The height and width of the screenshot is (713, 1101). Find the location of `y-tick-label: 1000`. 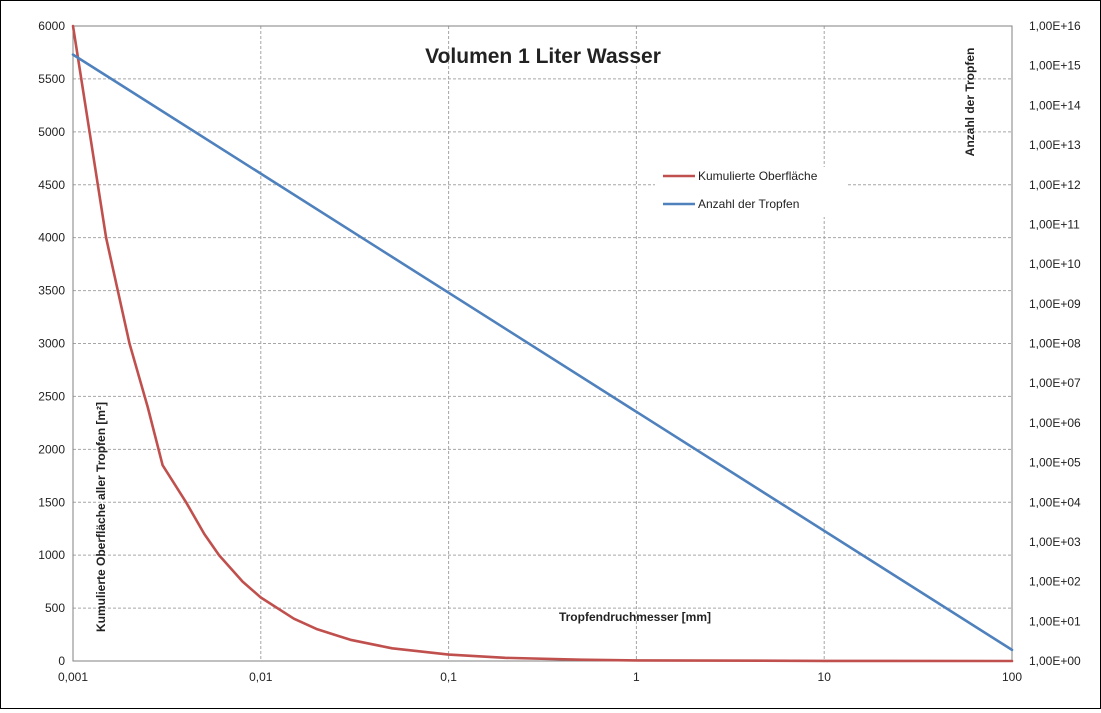

y-tick-label: 1000 is located at coordinates (51, 555).